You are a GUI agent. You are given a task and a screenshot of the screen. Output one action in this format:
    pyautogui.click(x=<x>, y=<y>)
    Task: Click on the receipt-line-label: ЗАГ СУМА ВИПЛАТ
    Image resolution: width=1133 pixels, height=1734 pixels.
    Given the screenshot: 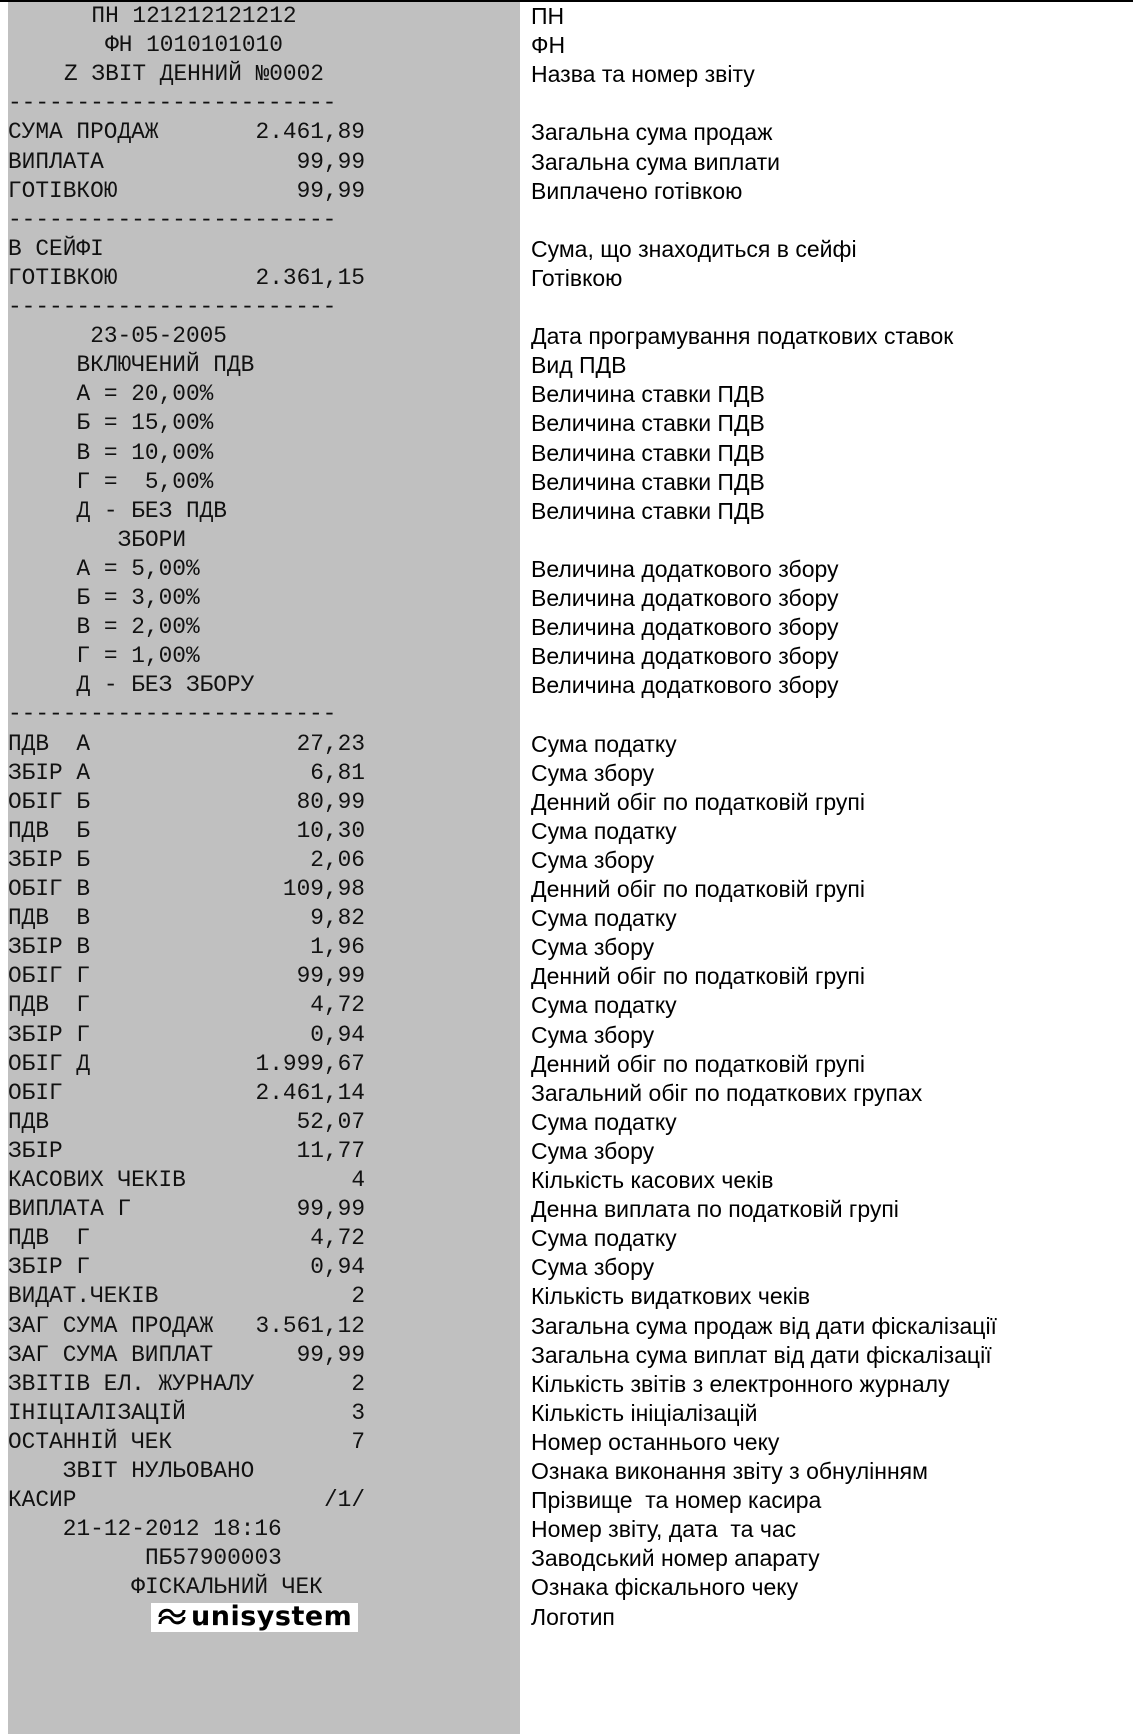 What is the action you would take?
    pyautogui.click(x=111, y=1354)
    